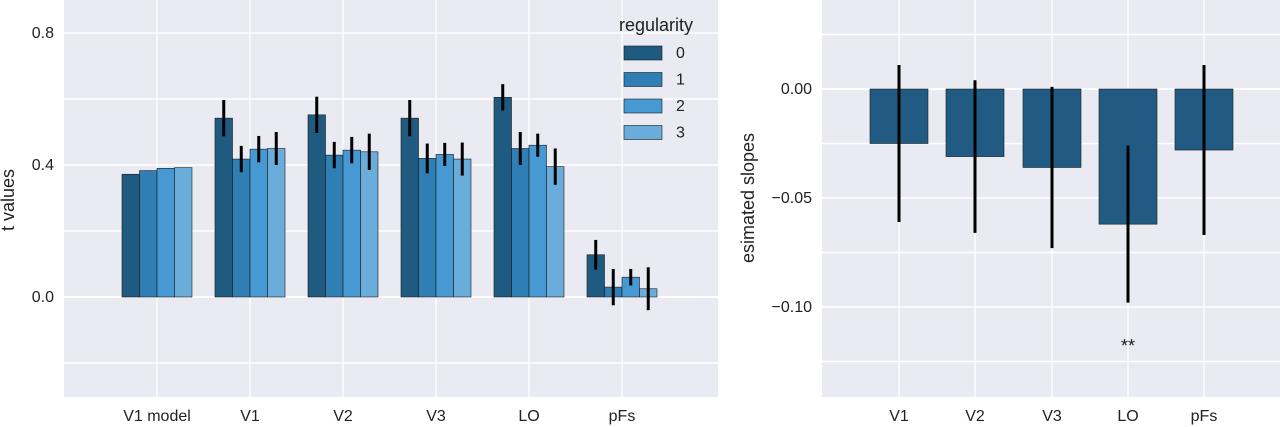 This screenshot has height=427, width=1280. I want to click on legend-title: regularity, so click(656, 25).